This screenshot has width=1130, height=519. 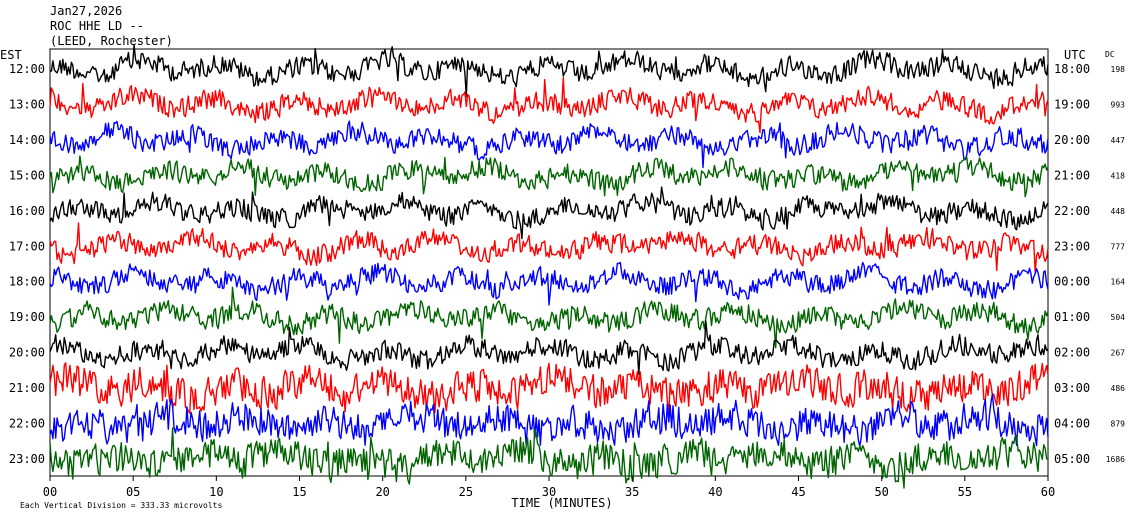 What do you see at coordinates (881, 492) in the screenshot?
I see `x-tick-label: 50` at bounding box center [881, 492].